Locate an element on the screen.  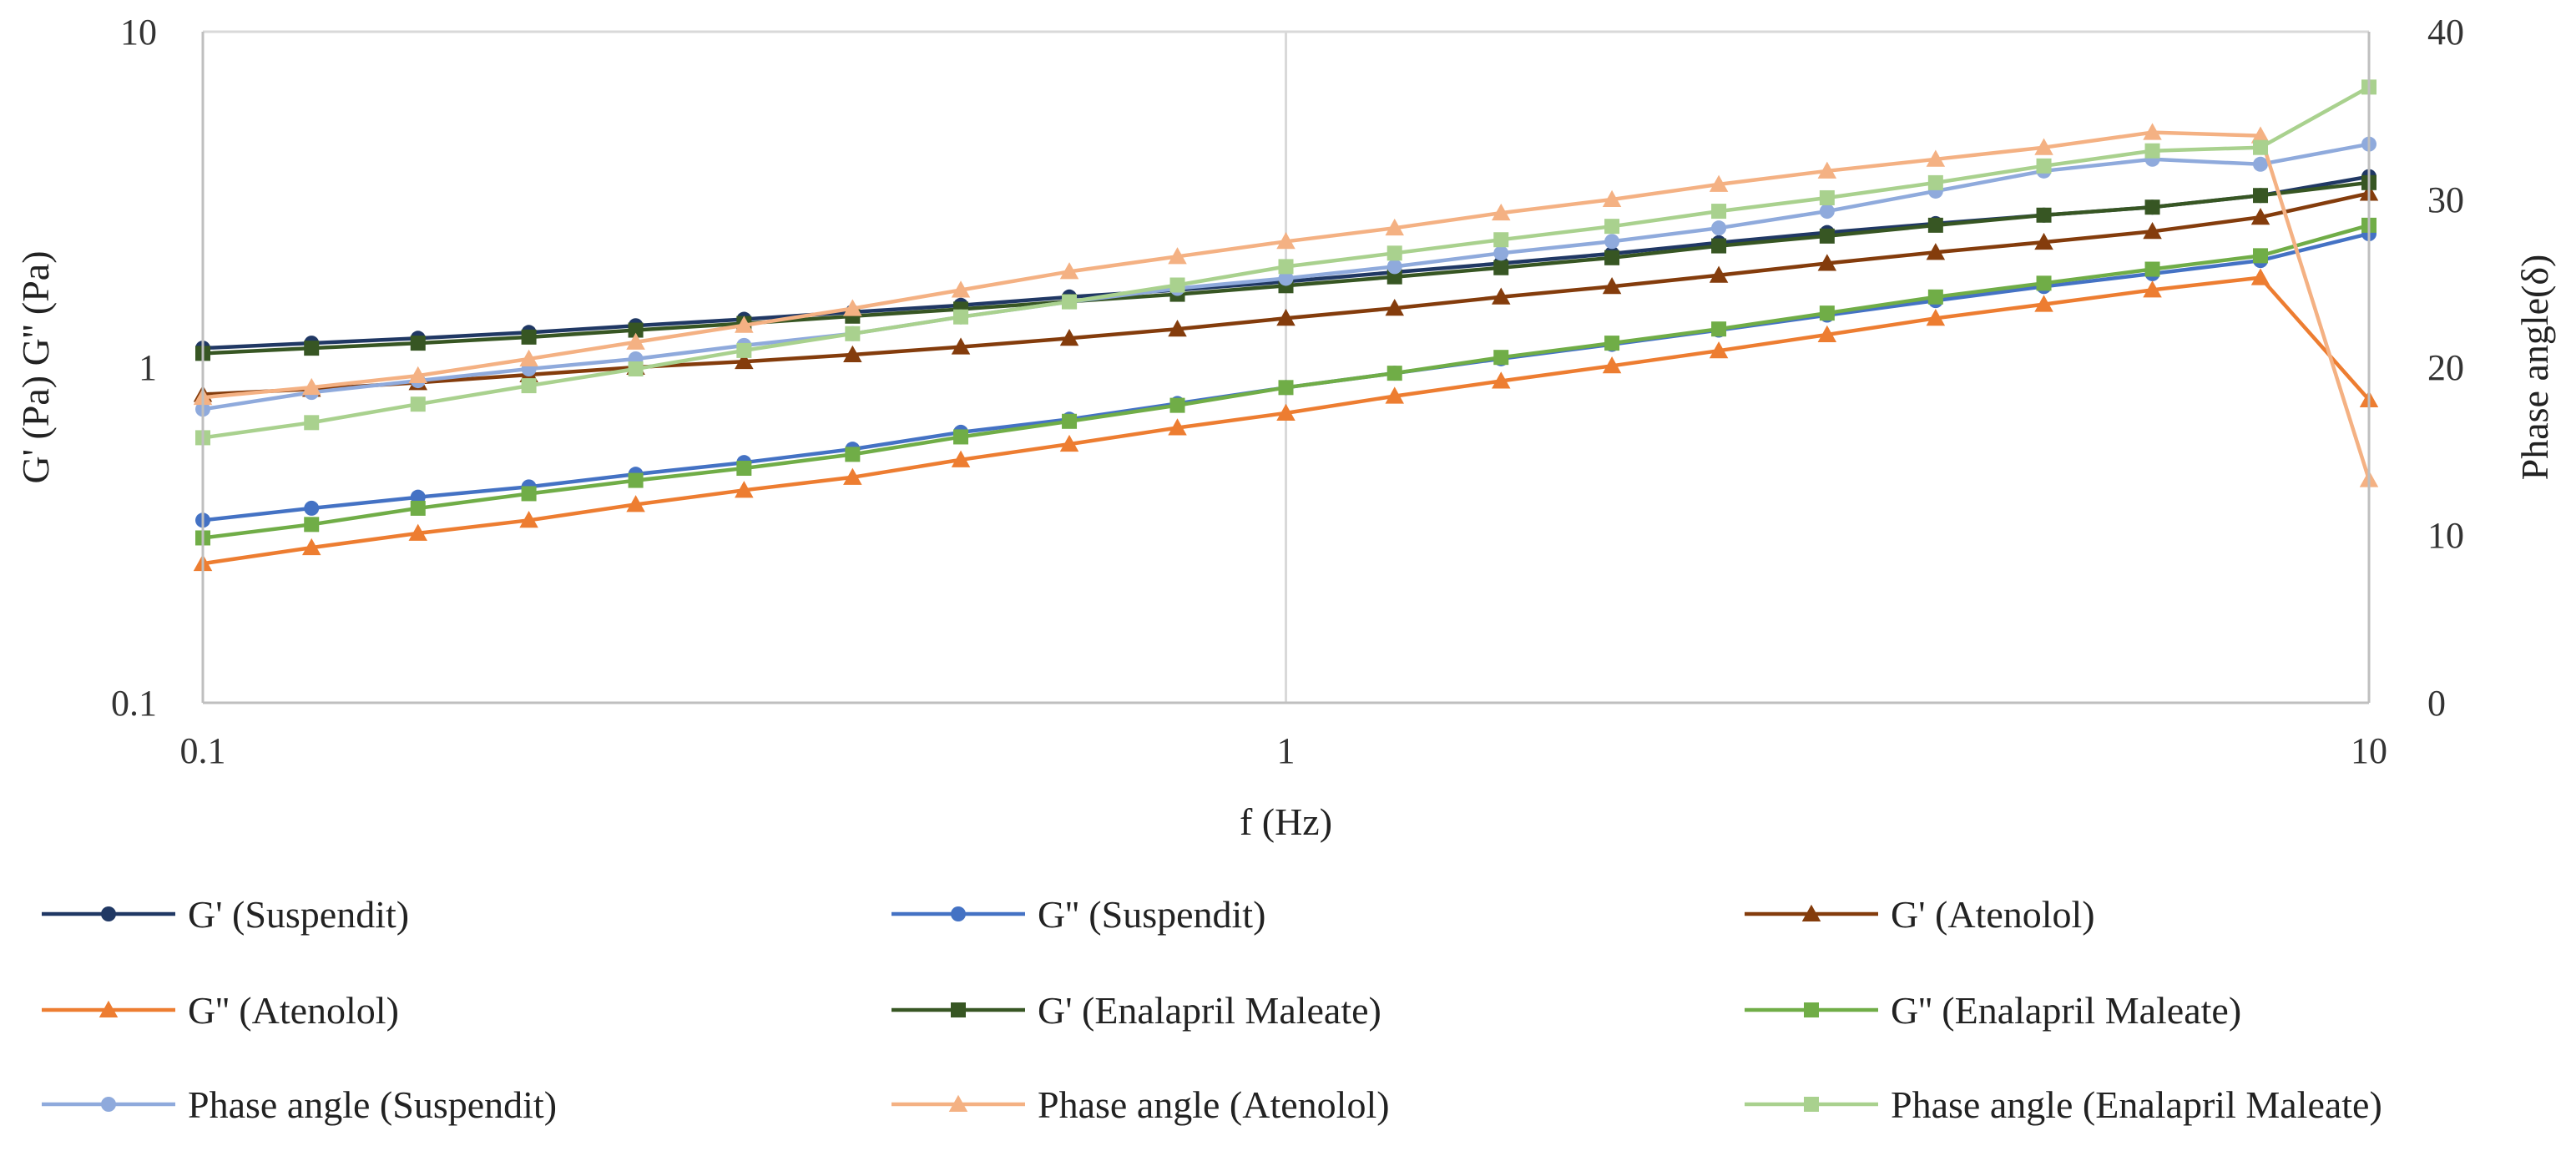
legend-item-7: Phase angle (Atenolol) is located at coordinates (1140, 1104).